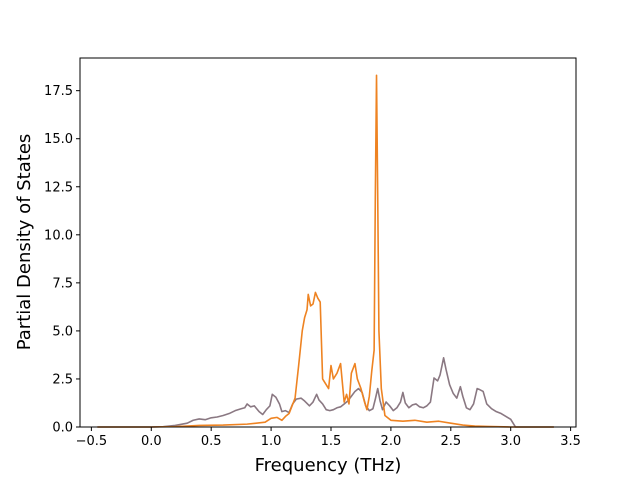  I want to click on x-tick-label: 3.5, so click(570, 441).